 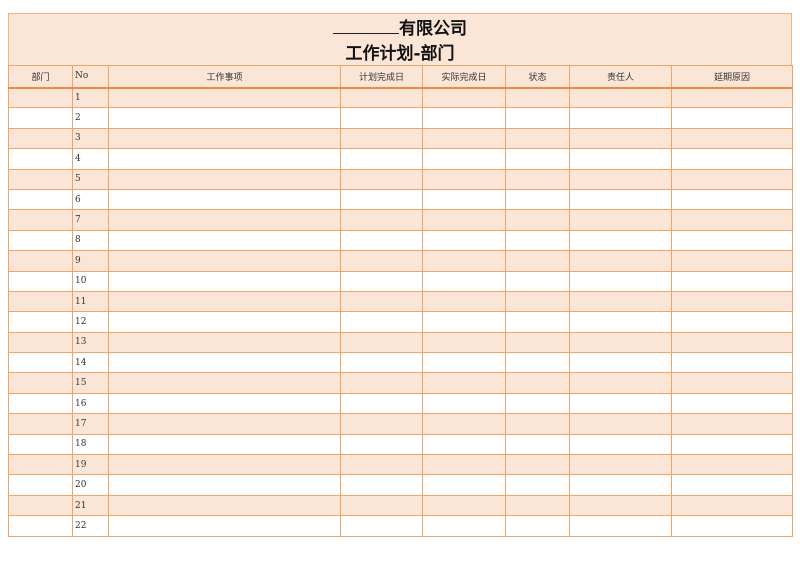 I want to click on cell-no: 4, so click(x=90, y=159).